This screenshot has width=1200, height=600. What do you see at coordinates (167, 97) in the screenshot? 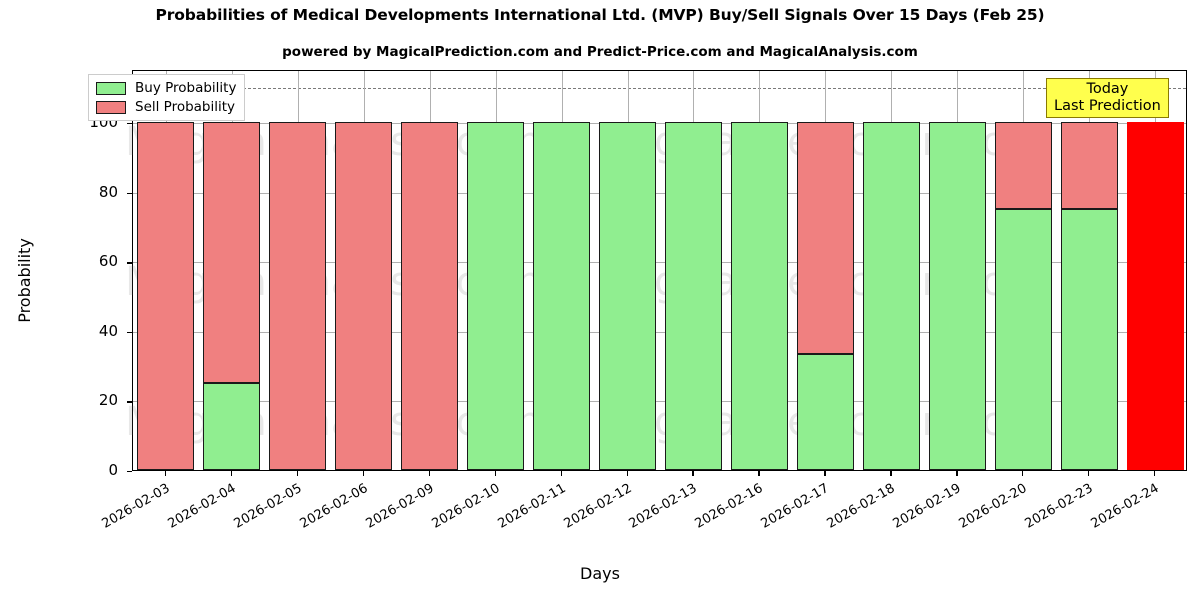
I see `chart-legend: Buy Probability Sell Probability` at bounding box center [167, 97].